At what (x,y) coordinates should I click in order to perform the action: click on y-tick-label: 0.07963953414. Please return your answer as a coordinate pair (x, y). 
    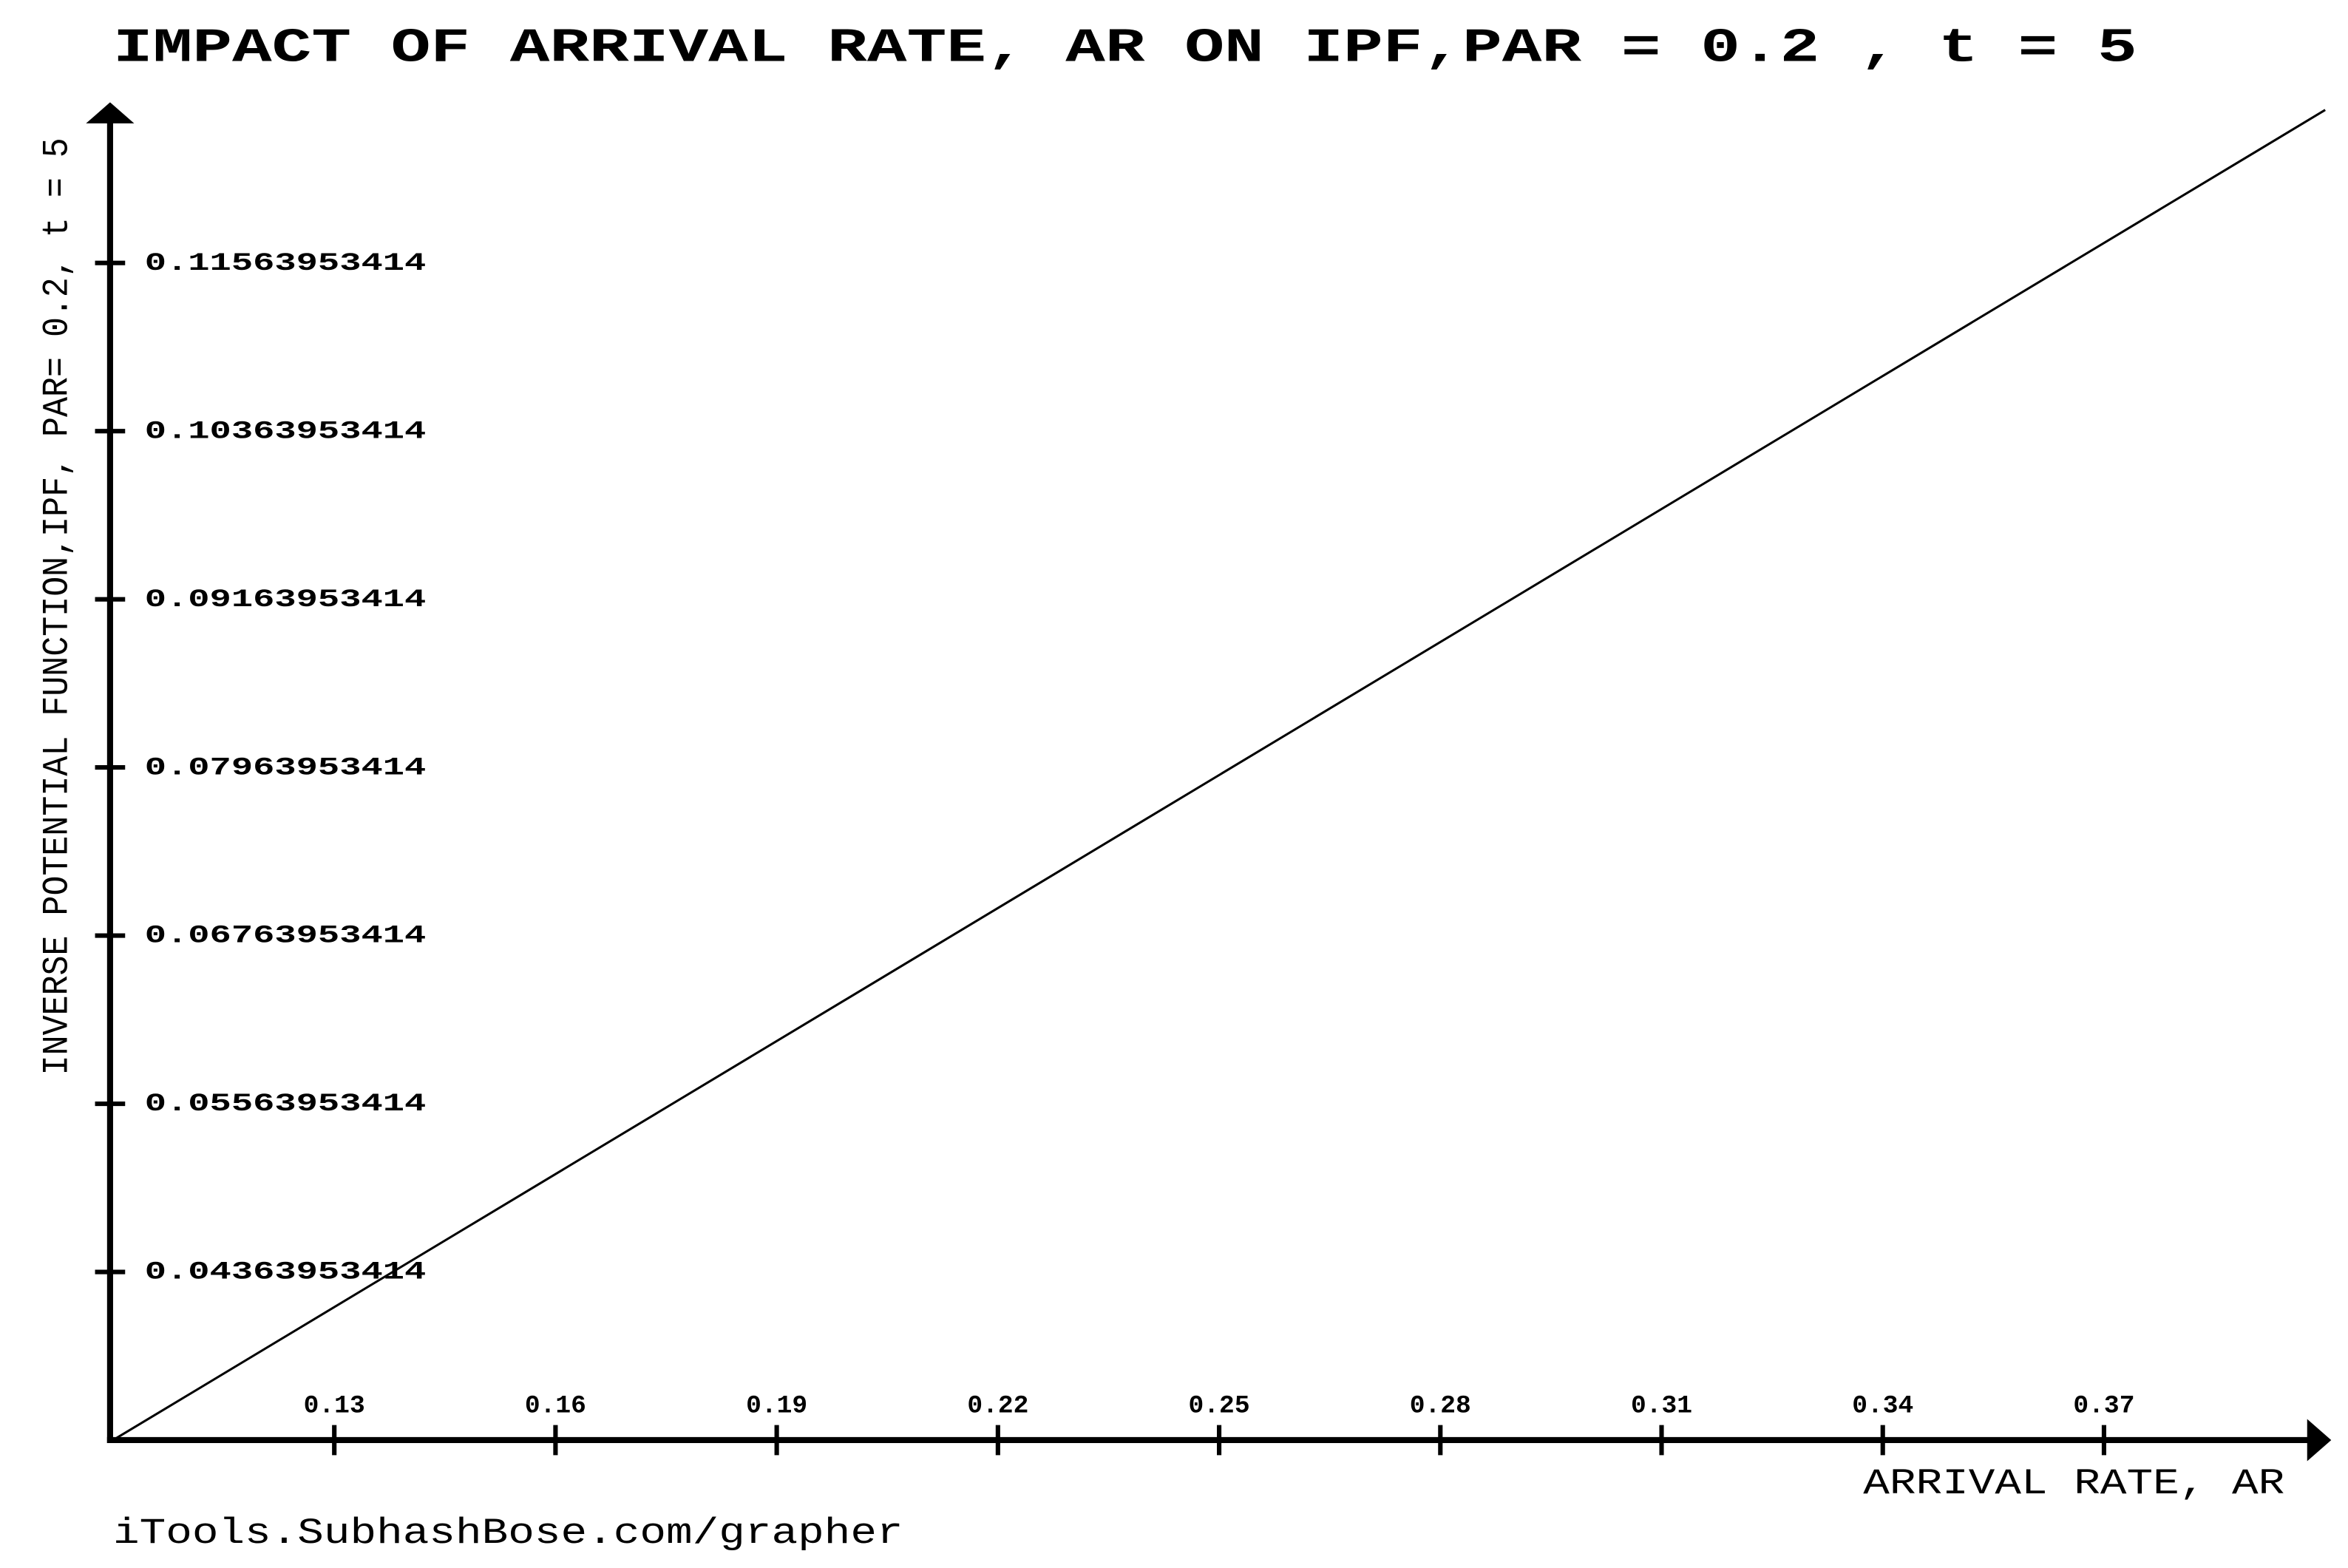
    Looking at the image, I should click on (286, 767).